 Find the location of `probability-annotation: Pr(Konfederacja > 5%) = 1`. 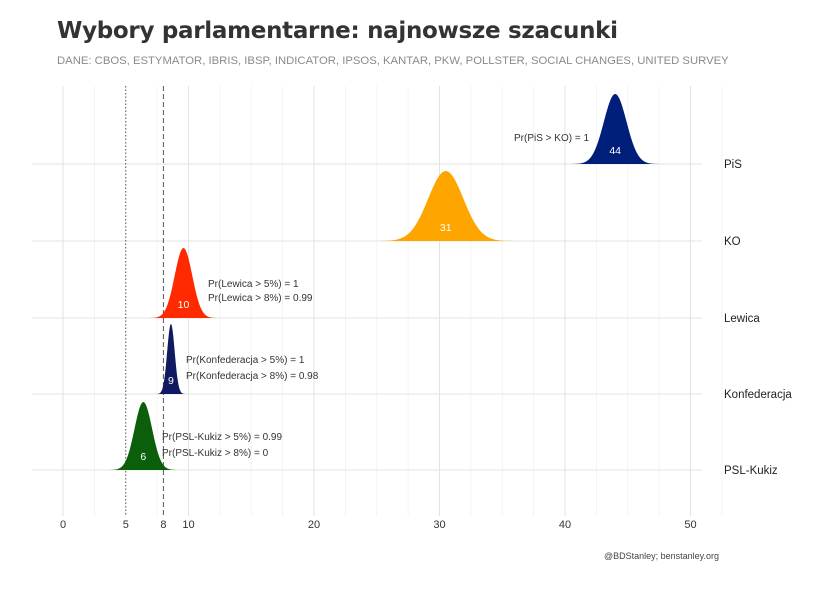

probability-annotation: Pr(Konfederacja > 5%) = 1 is located at coordinates (245, 360).